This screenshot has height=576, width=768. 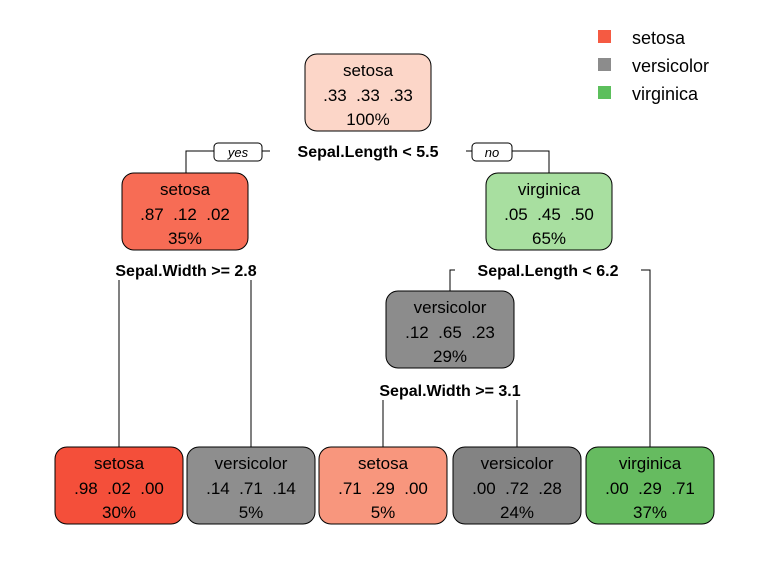 I want to click on split-label-left: Sepal.Width >= 2.8, so click(x=186, y=270).